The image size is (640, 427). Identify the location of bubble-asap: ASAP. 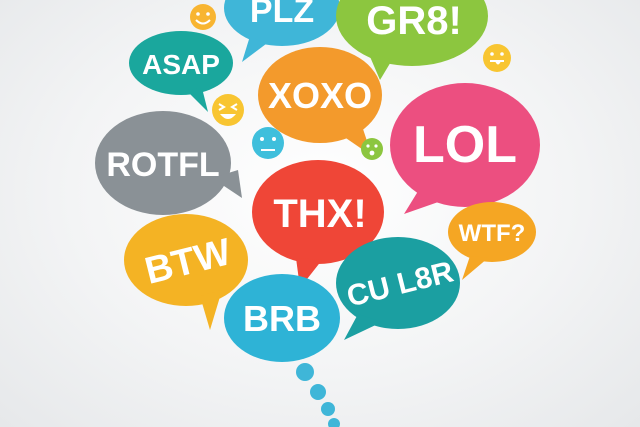
(181, 71).